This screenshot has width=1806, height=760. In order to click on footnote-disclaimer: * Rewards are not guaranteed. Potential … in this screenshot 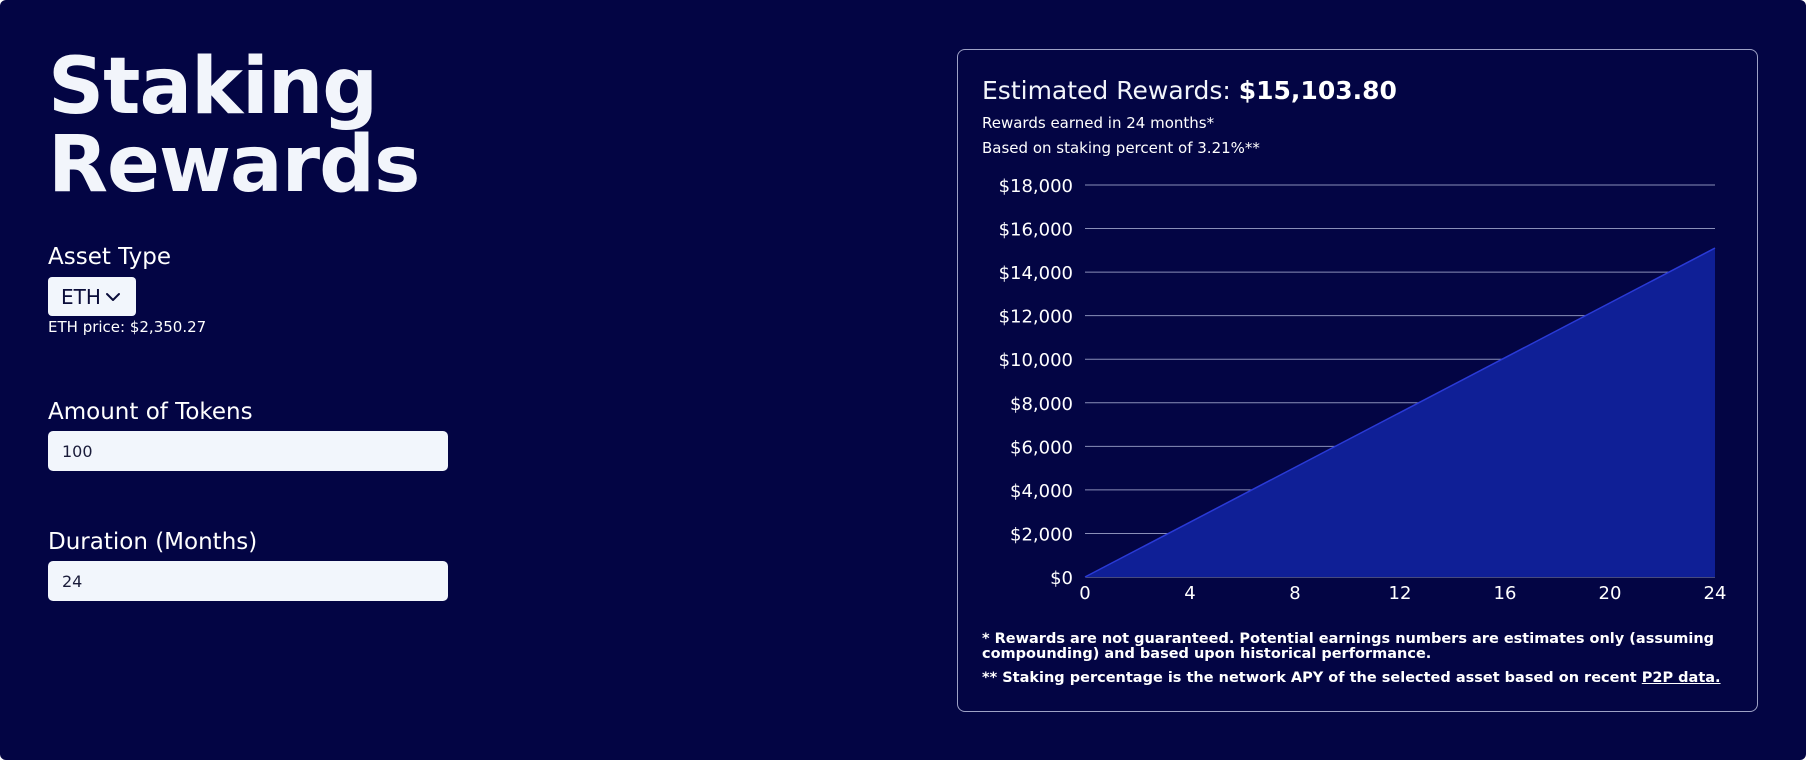, I will do `click(1348, 646)`.